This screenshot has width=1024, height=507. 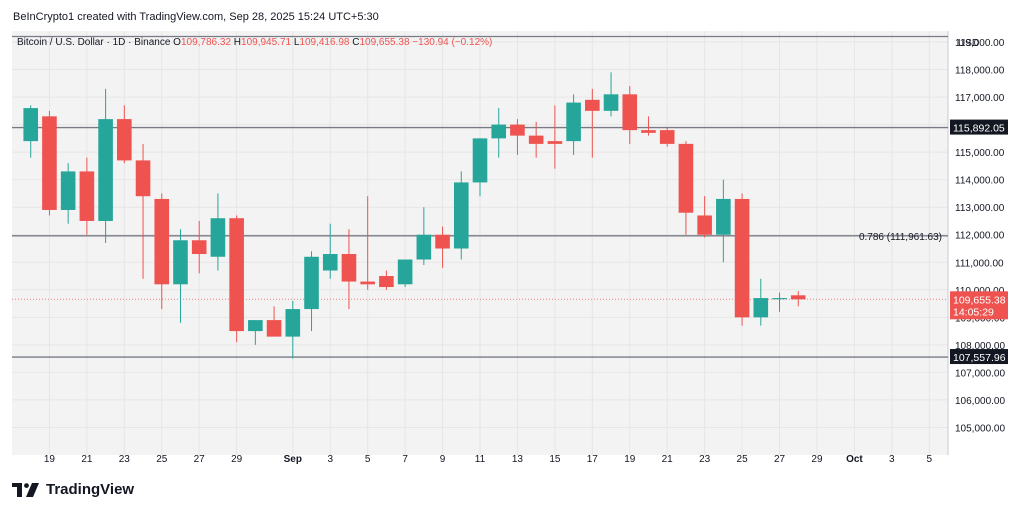 I want to click on last-price-label: 109,655.38, so click(x=979, y=300).